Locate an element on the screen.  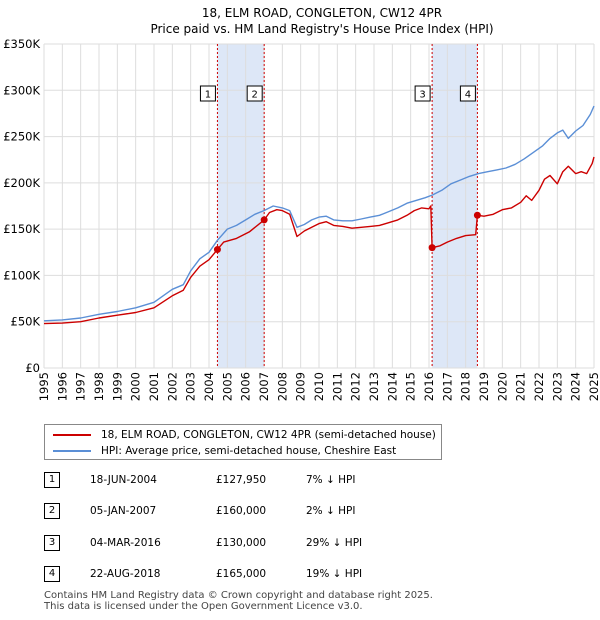
sale-number-box: 2 is located at coordinates (254, 93).